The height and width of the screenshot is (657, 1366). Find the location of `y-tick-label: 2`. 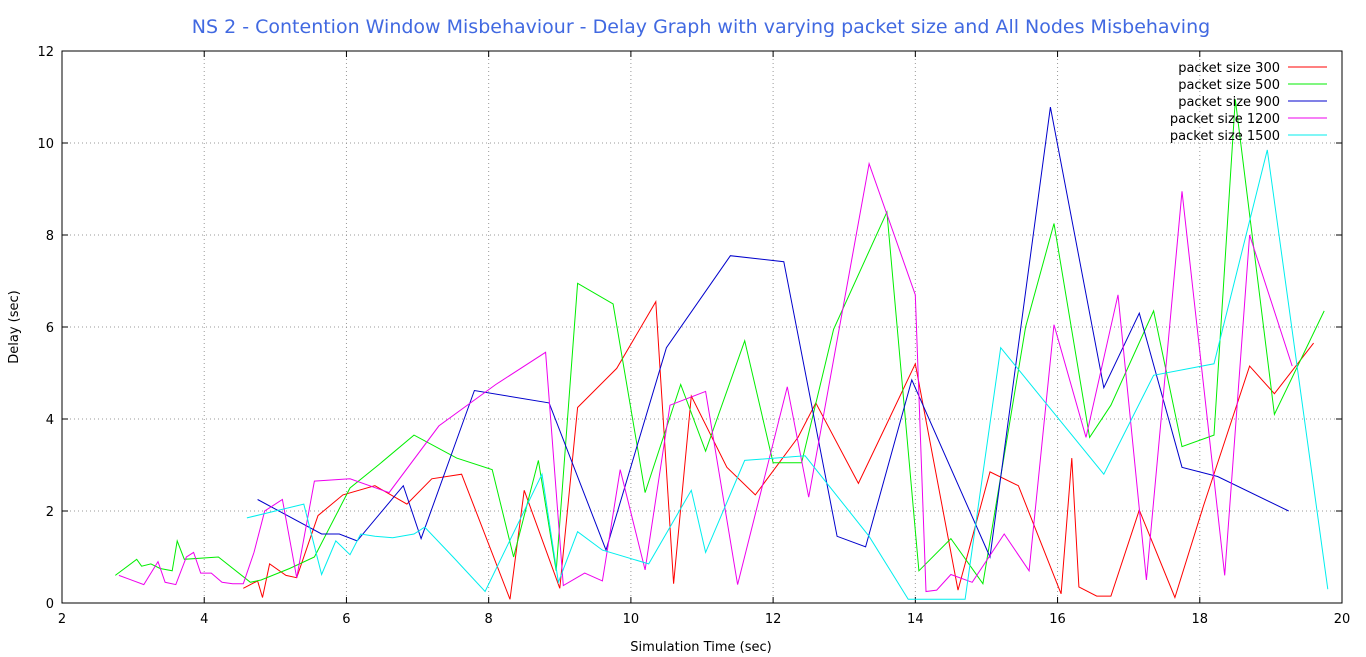

y-tick-label: 2 is located at coordinates (50, 512).